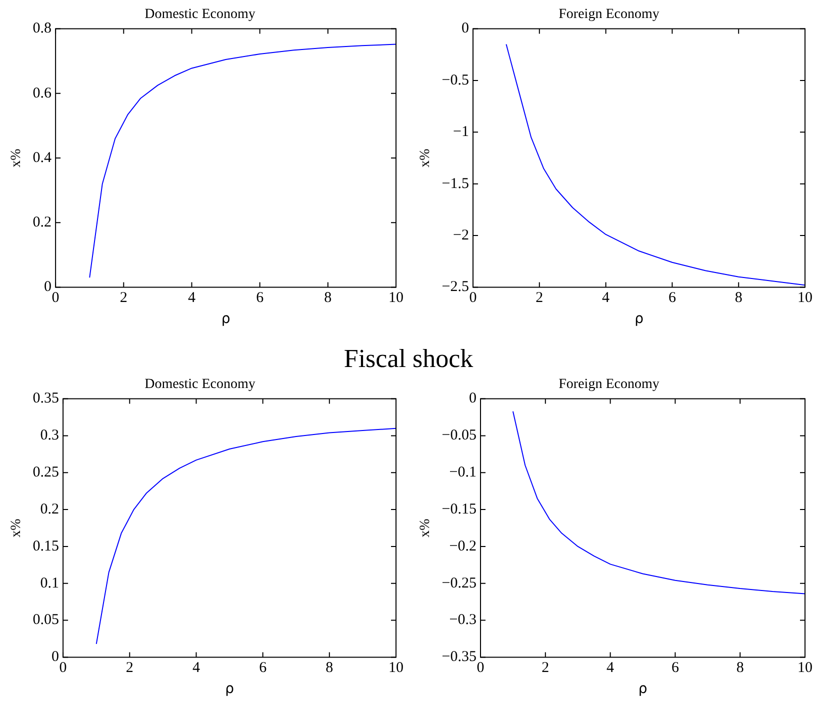 This screenshot has width=817, height=701. I want to click on y-tick-label: −0.25, so click(459, 583).